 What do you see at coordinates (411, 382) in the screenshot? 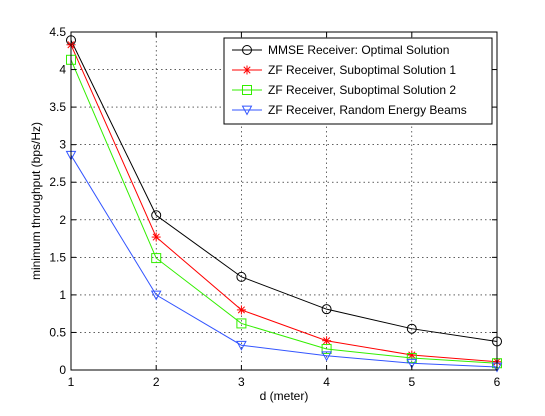
I see `x-tick-label: 5` at bounding box center [411, 382].